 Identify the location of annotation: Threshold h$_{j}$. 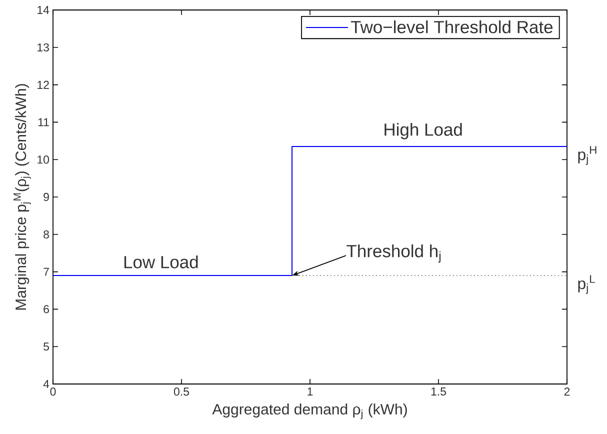
(393, 253).